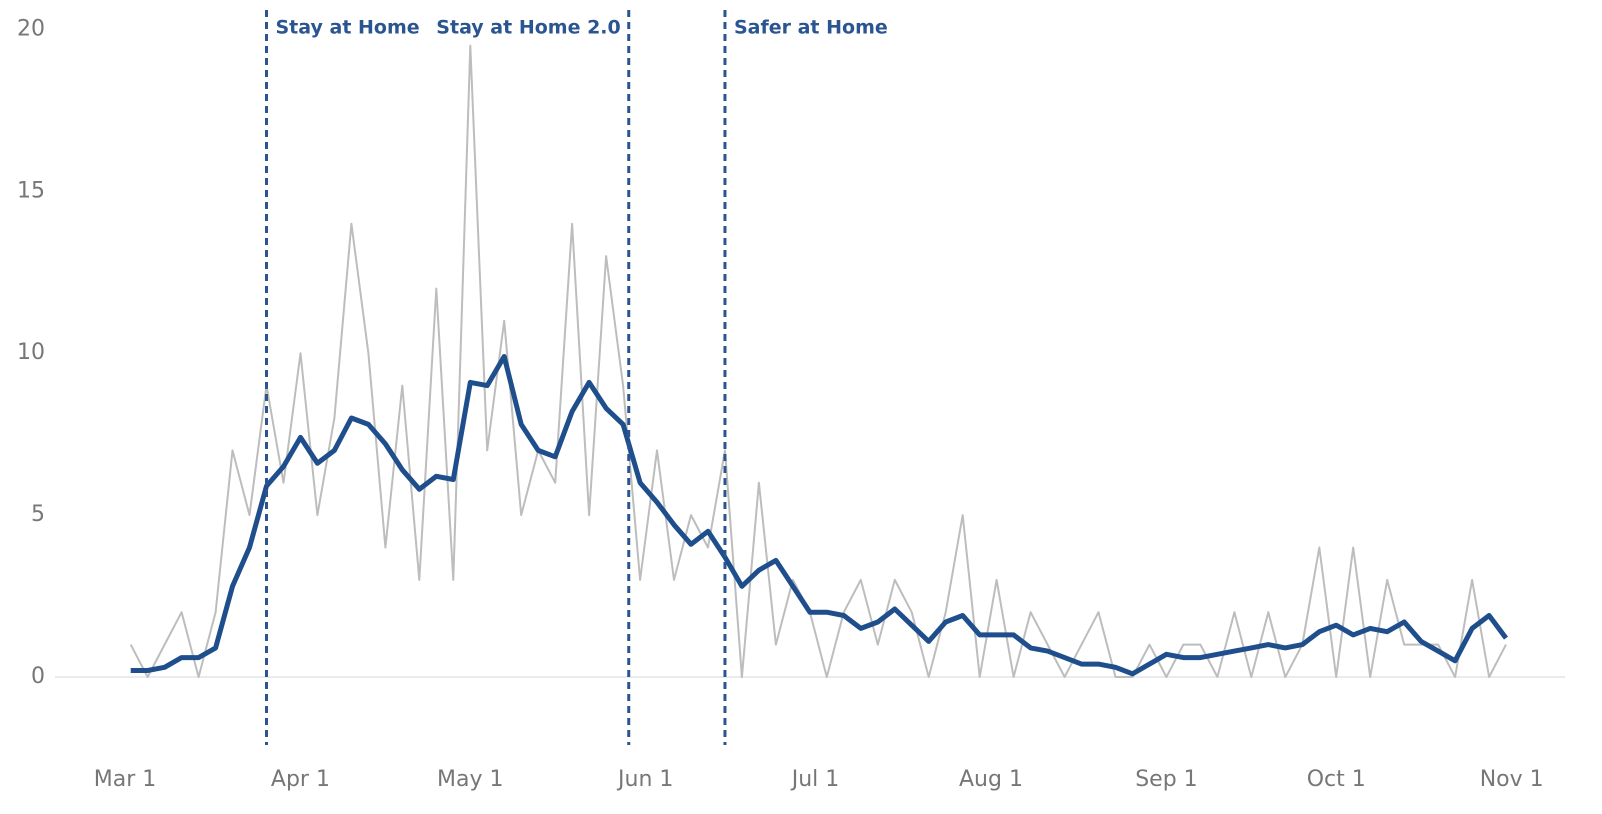  I want to click on x-tick-label: Aug 1, so click(991, 779).